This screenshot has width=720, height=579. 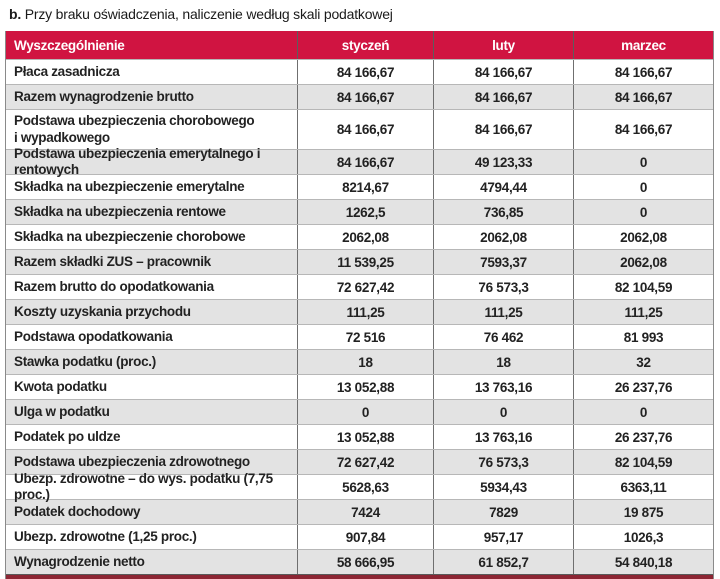 What do you see at coordinates (365, 45) in the screenshot?
I see `column-header-styczen: styczeń` at bounding box center [365, 45].